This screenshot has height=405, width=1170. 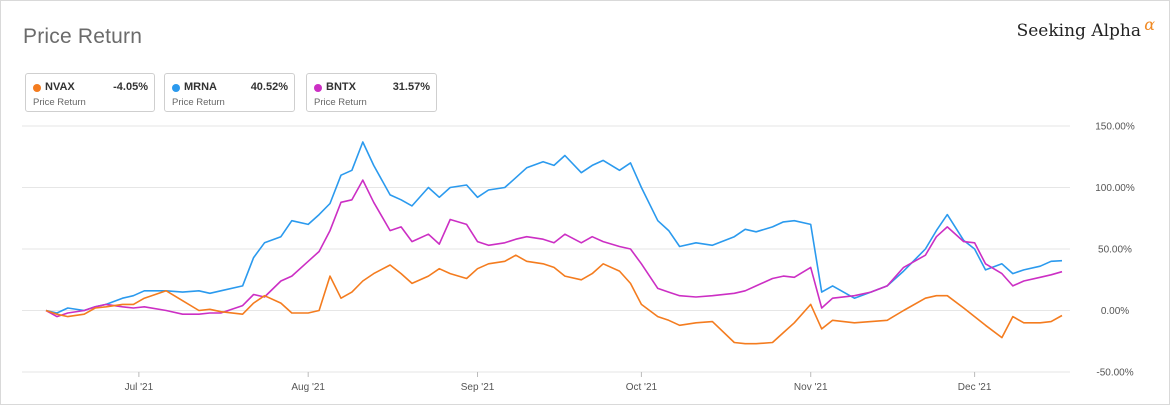 What do you see at coordinates (200, 87) in the screenshot?
I see `legend-ticker: MRNA` at bounding box center [200, 87].